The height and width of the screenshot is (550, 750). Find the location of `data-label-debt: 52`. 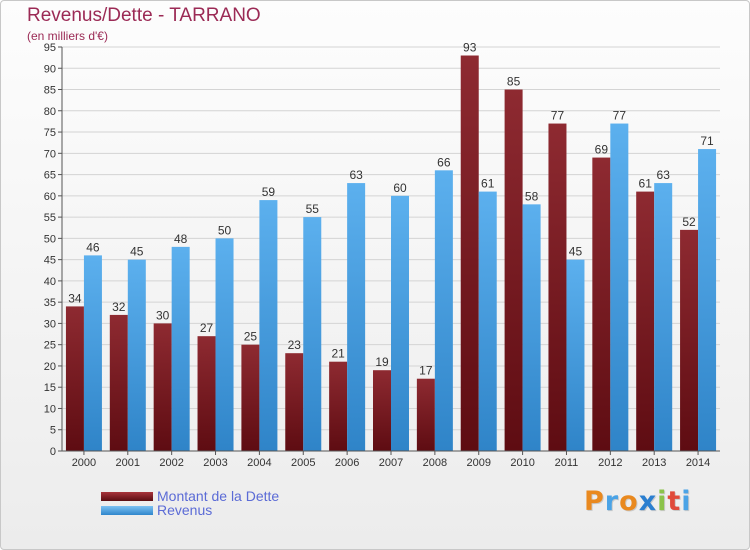

data-label-debt: 52 is located at coordinates (689, 222).